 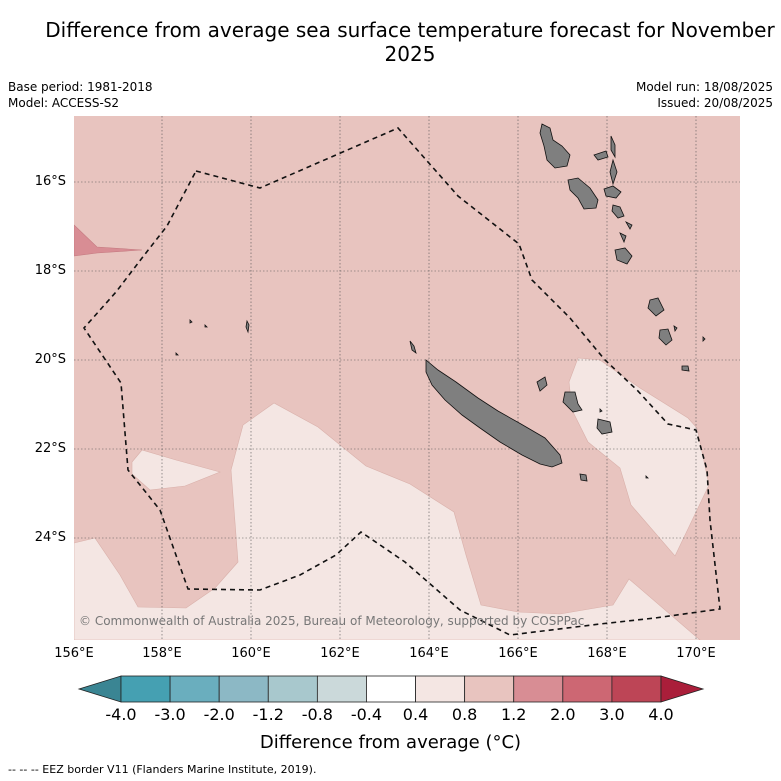 What do you see at coordinates (607, 653) in the screenshot?
I see `lon-label-168e: 168°E` at bounding box center [607, 653].